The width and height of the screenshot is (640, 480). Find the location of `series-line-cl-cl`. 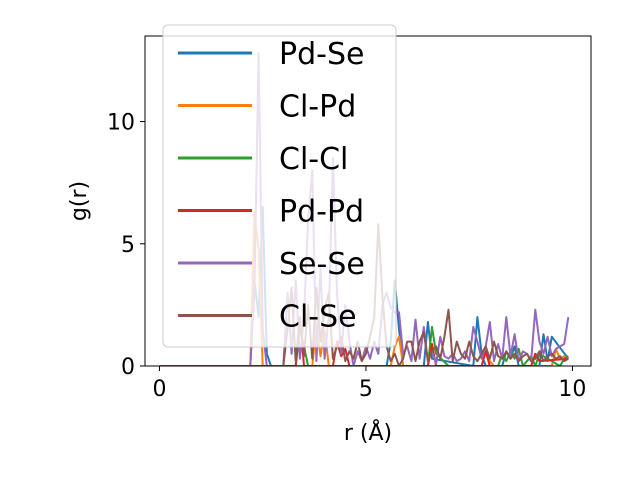

series-line-cl-cl is located at coordinates (364, 345).